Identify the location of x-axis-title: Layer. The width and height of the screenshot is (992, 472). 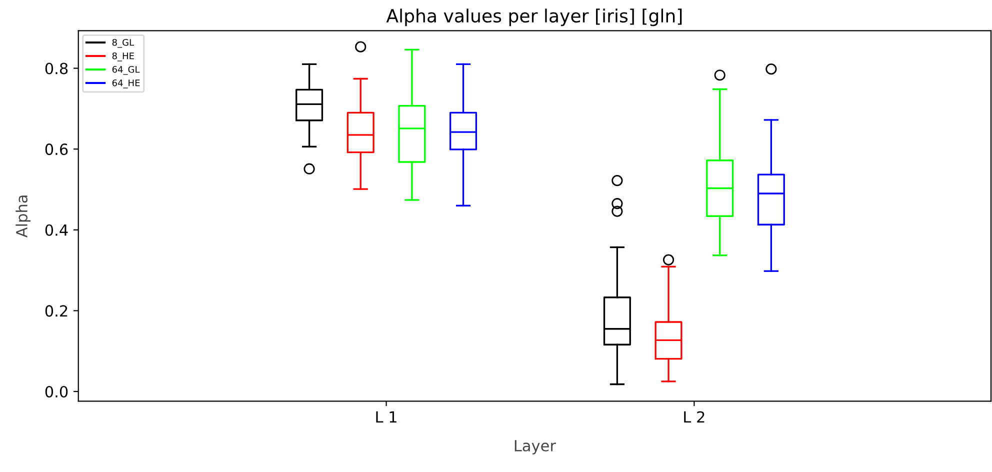
(535, 447).